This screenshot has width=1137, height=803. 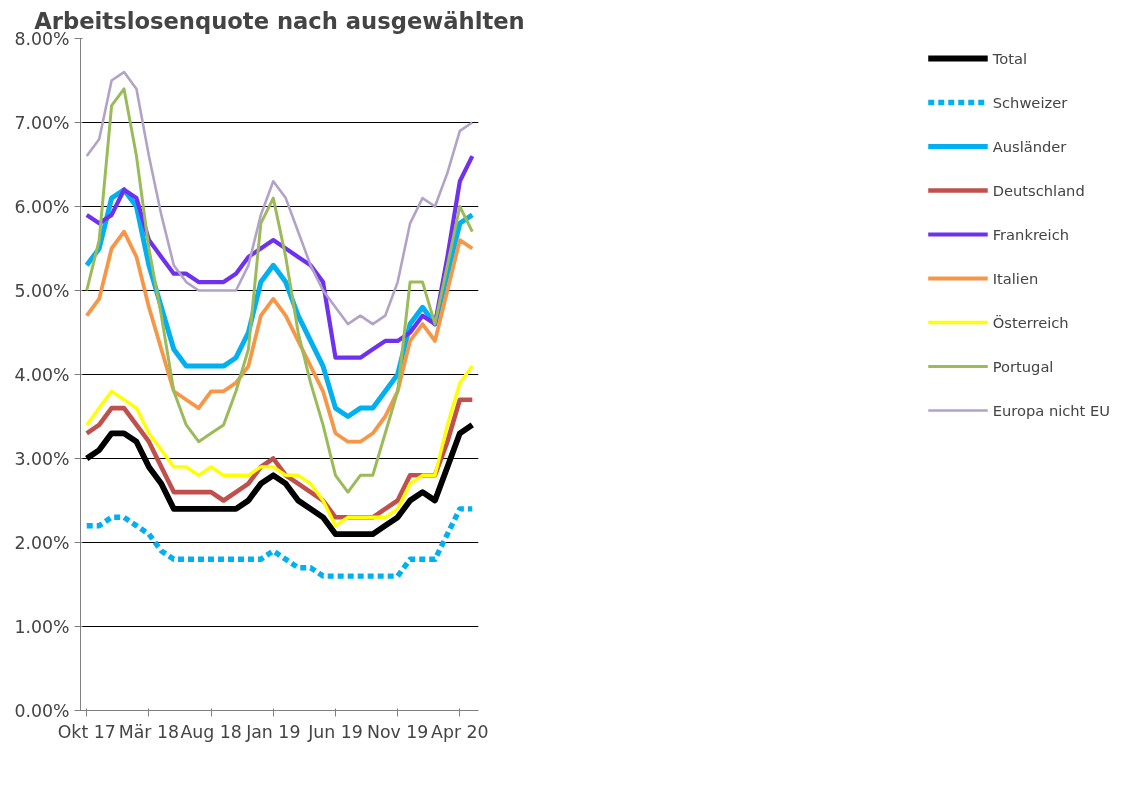 I want to click on legend-label: Österreich, so click(x=1030, y=322).